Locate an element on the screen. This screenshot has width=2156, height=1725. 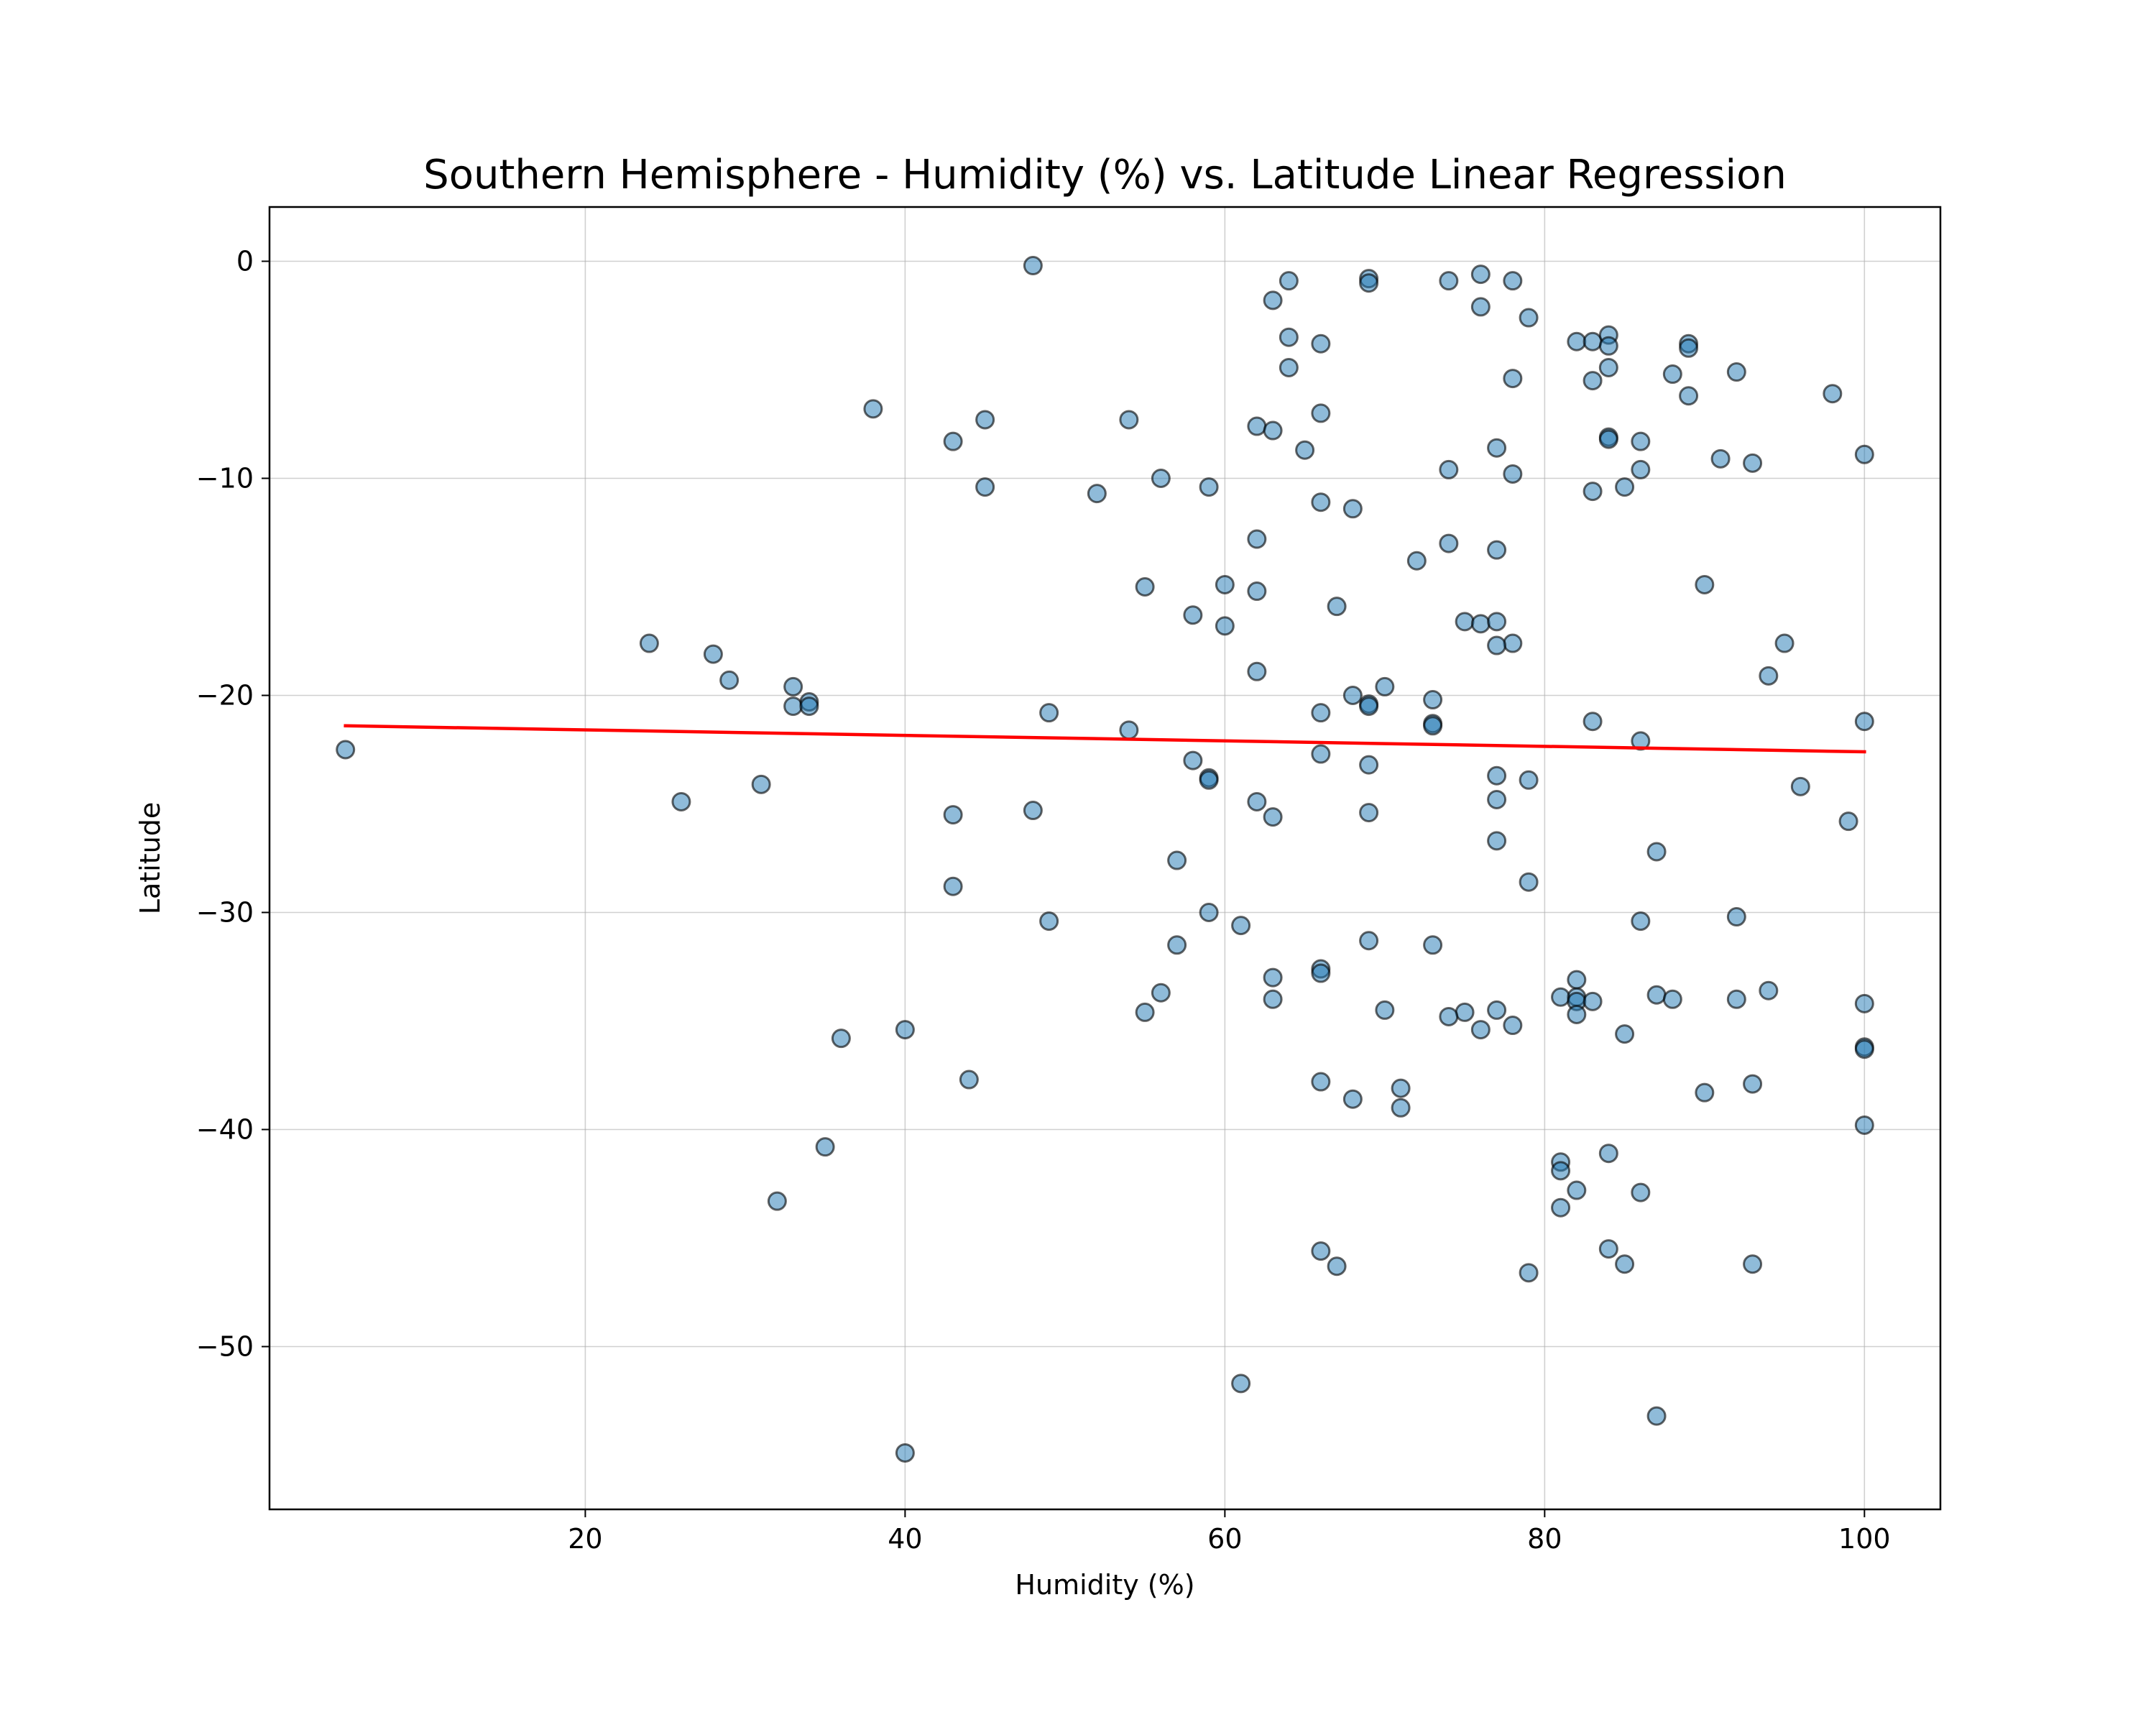
x-tick-label: 20 is located at coordinates (585, 1539).